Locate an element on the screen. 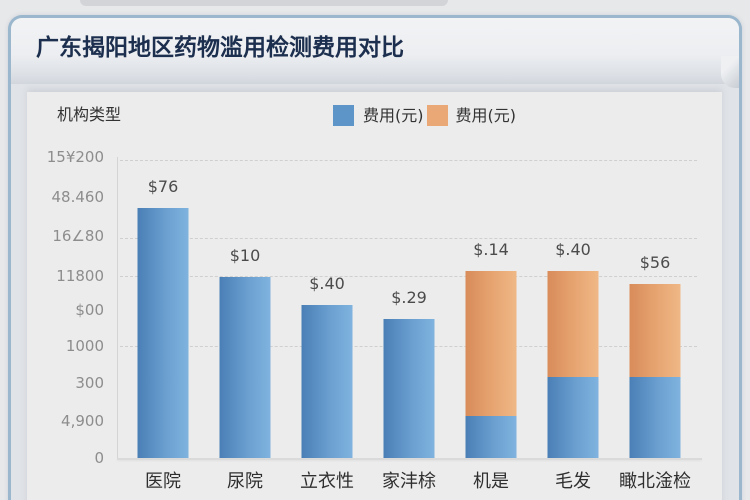 This screenshot has width=750, height=500. y-tick-label: 11800 is located at coordinates (80, 275).